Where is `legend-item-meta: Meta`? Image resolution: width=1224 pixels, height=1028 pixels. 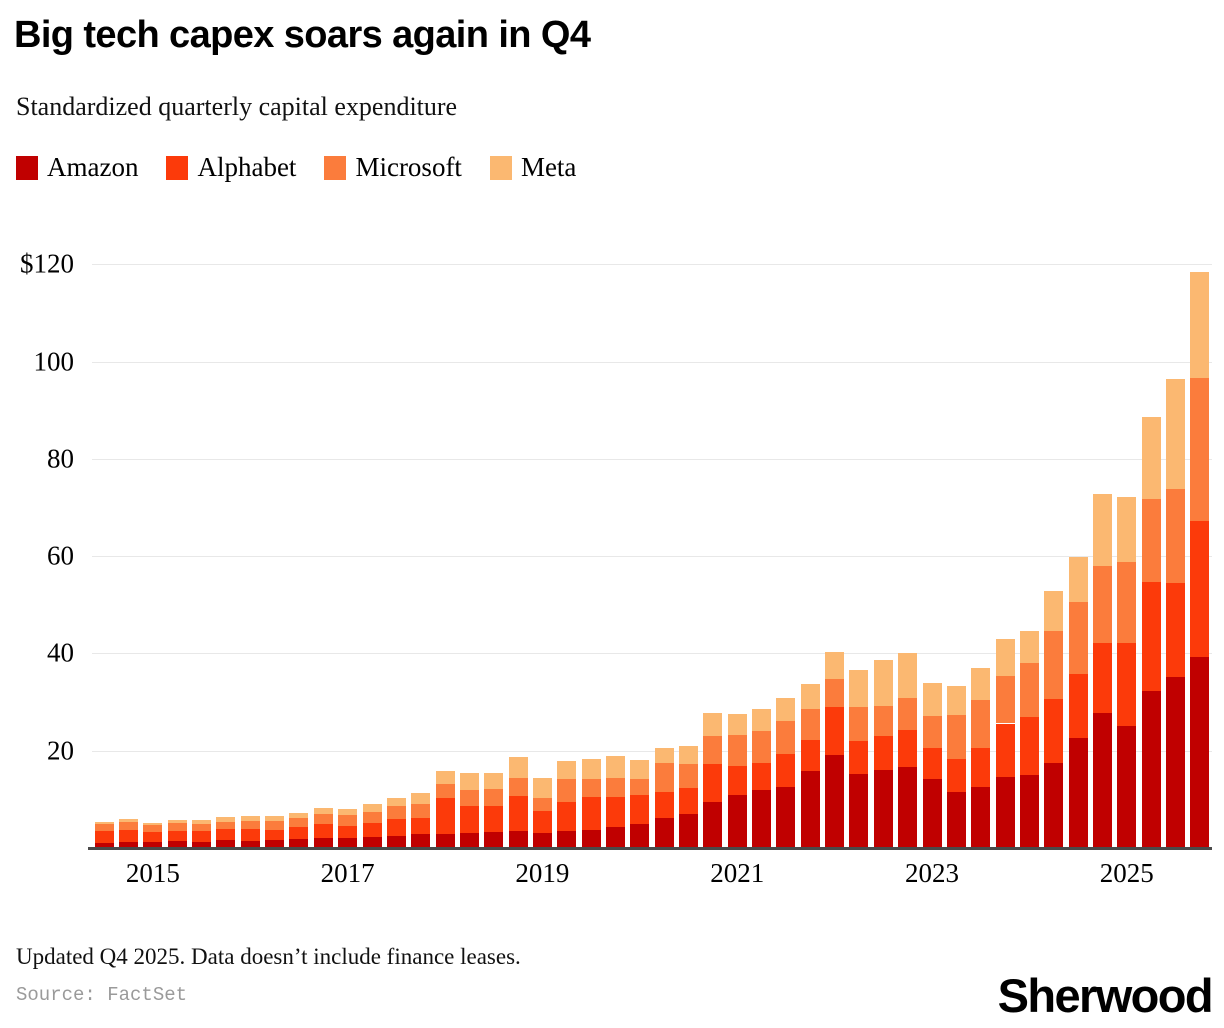 legend-item-meta: Meta is located at coordinates (533, 167).